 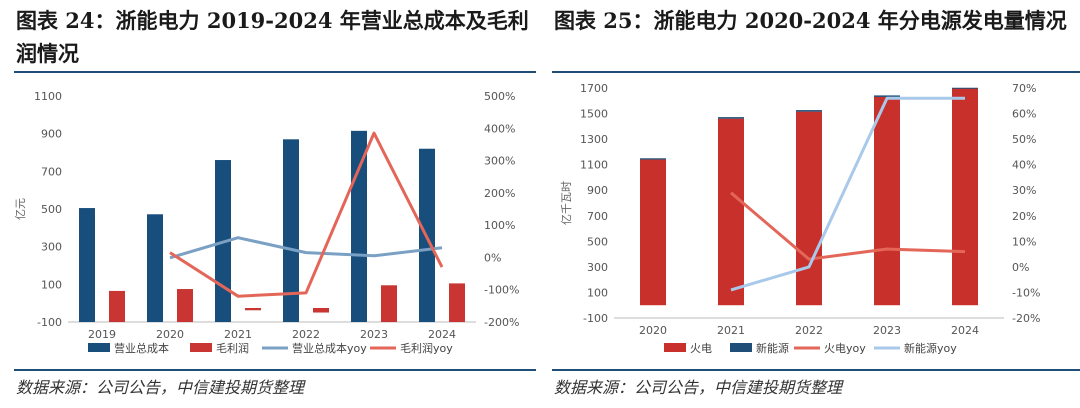 I want to click on y2-tick-label: 10%, so click(x=1024, y=241).